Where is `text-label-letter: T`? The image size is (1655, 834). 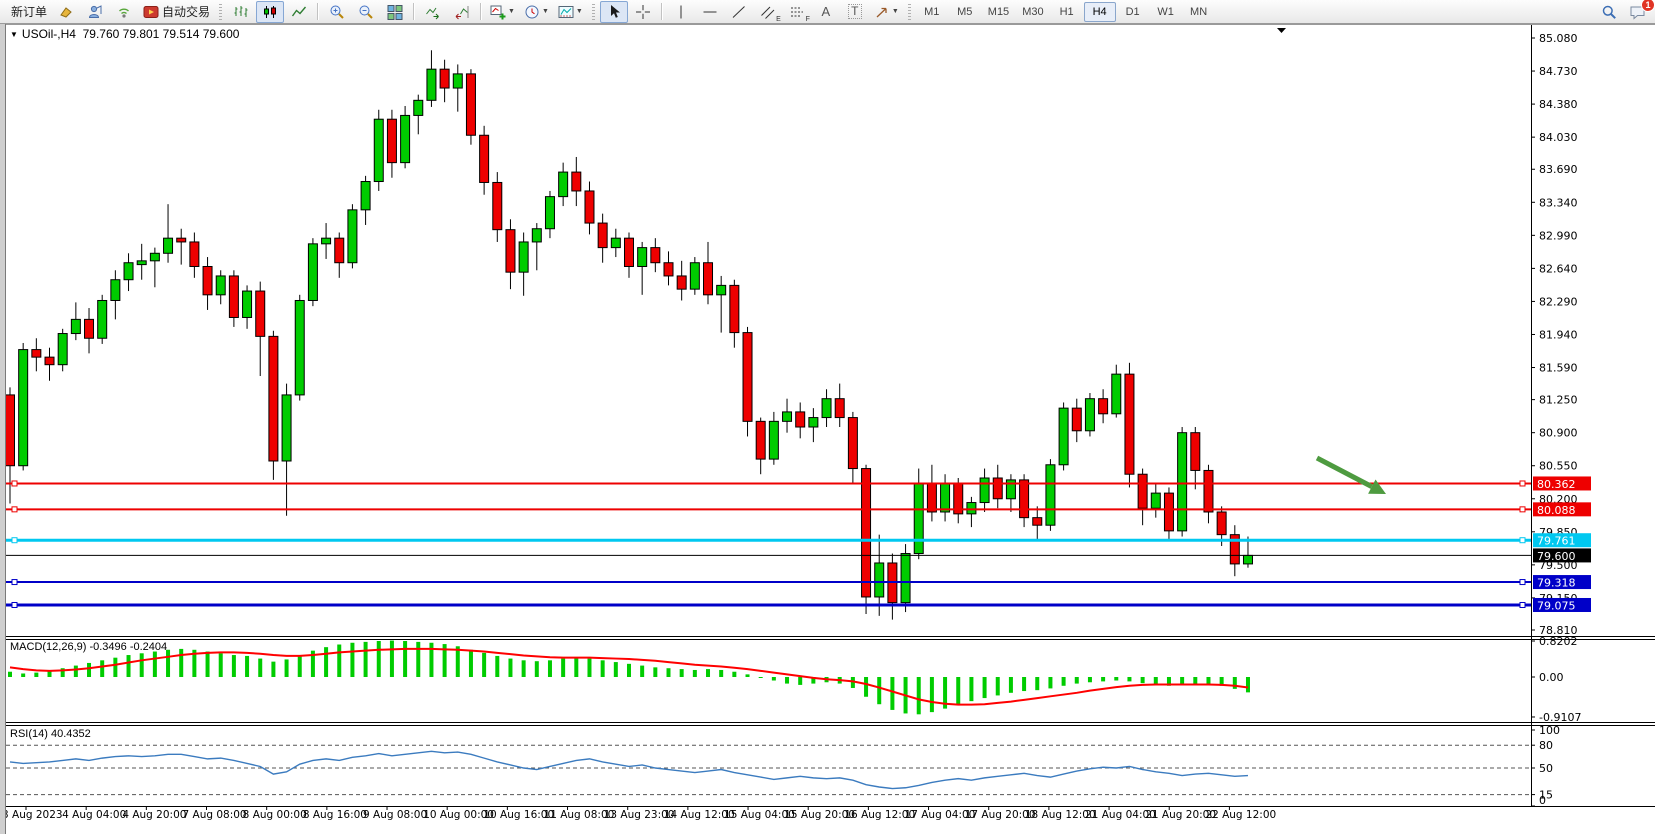 text-label-letter: T is located at coordinates (855, 11).